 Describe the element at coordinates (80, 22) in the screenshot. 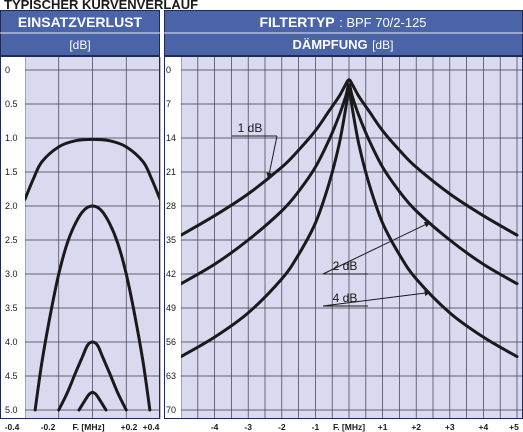

I see `left-chart-title: EINSATZVERLUST` at that location.